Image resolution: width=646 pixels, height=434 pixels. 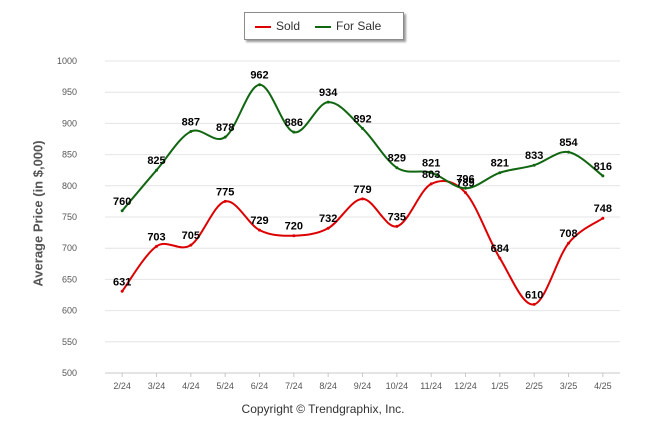 What do you see at coordinates (69, 92) in the screenshot?
I see `y-tick-950: 950` at bounding box center [69, 92].